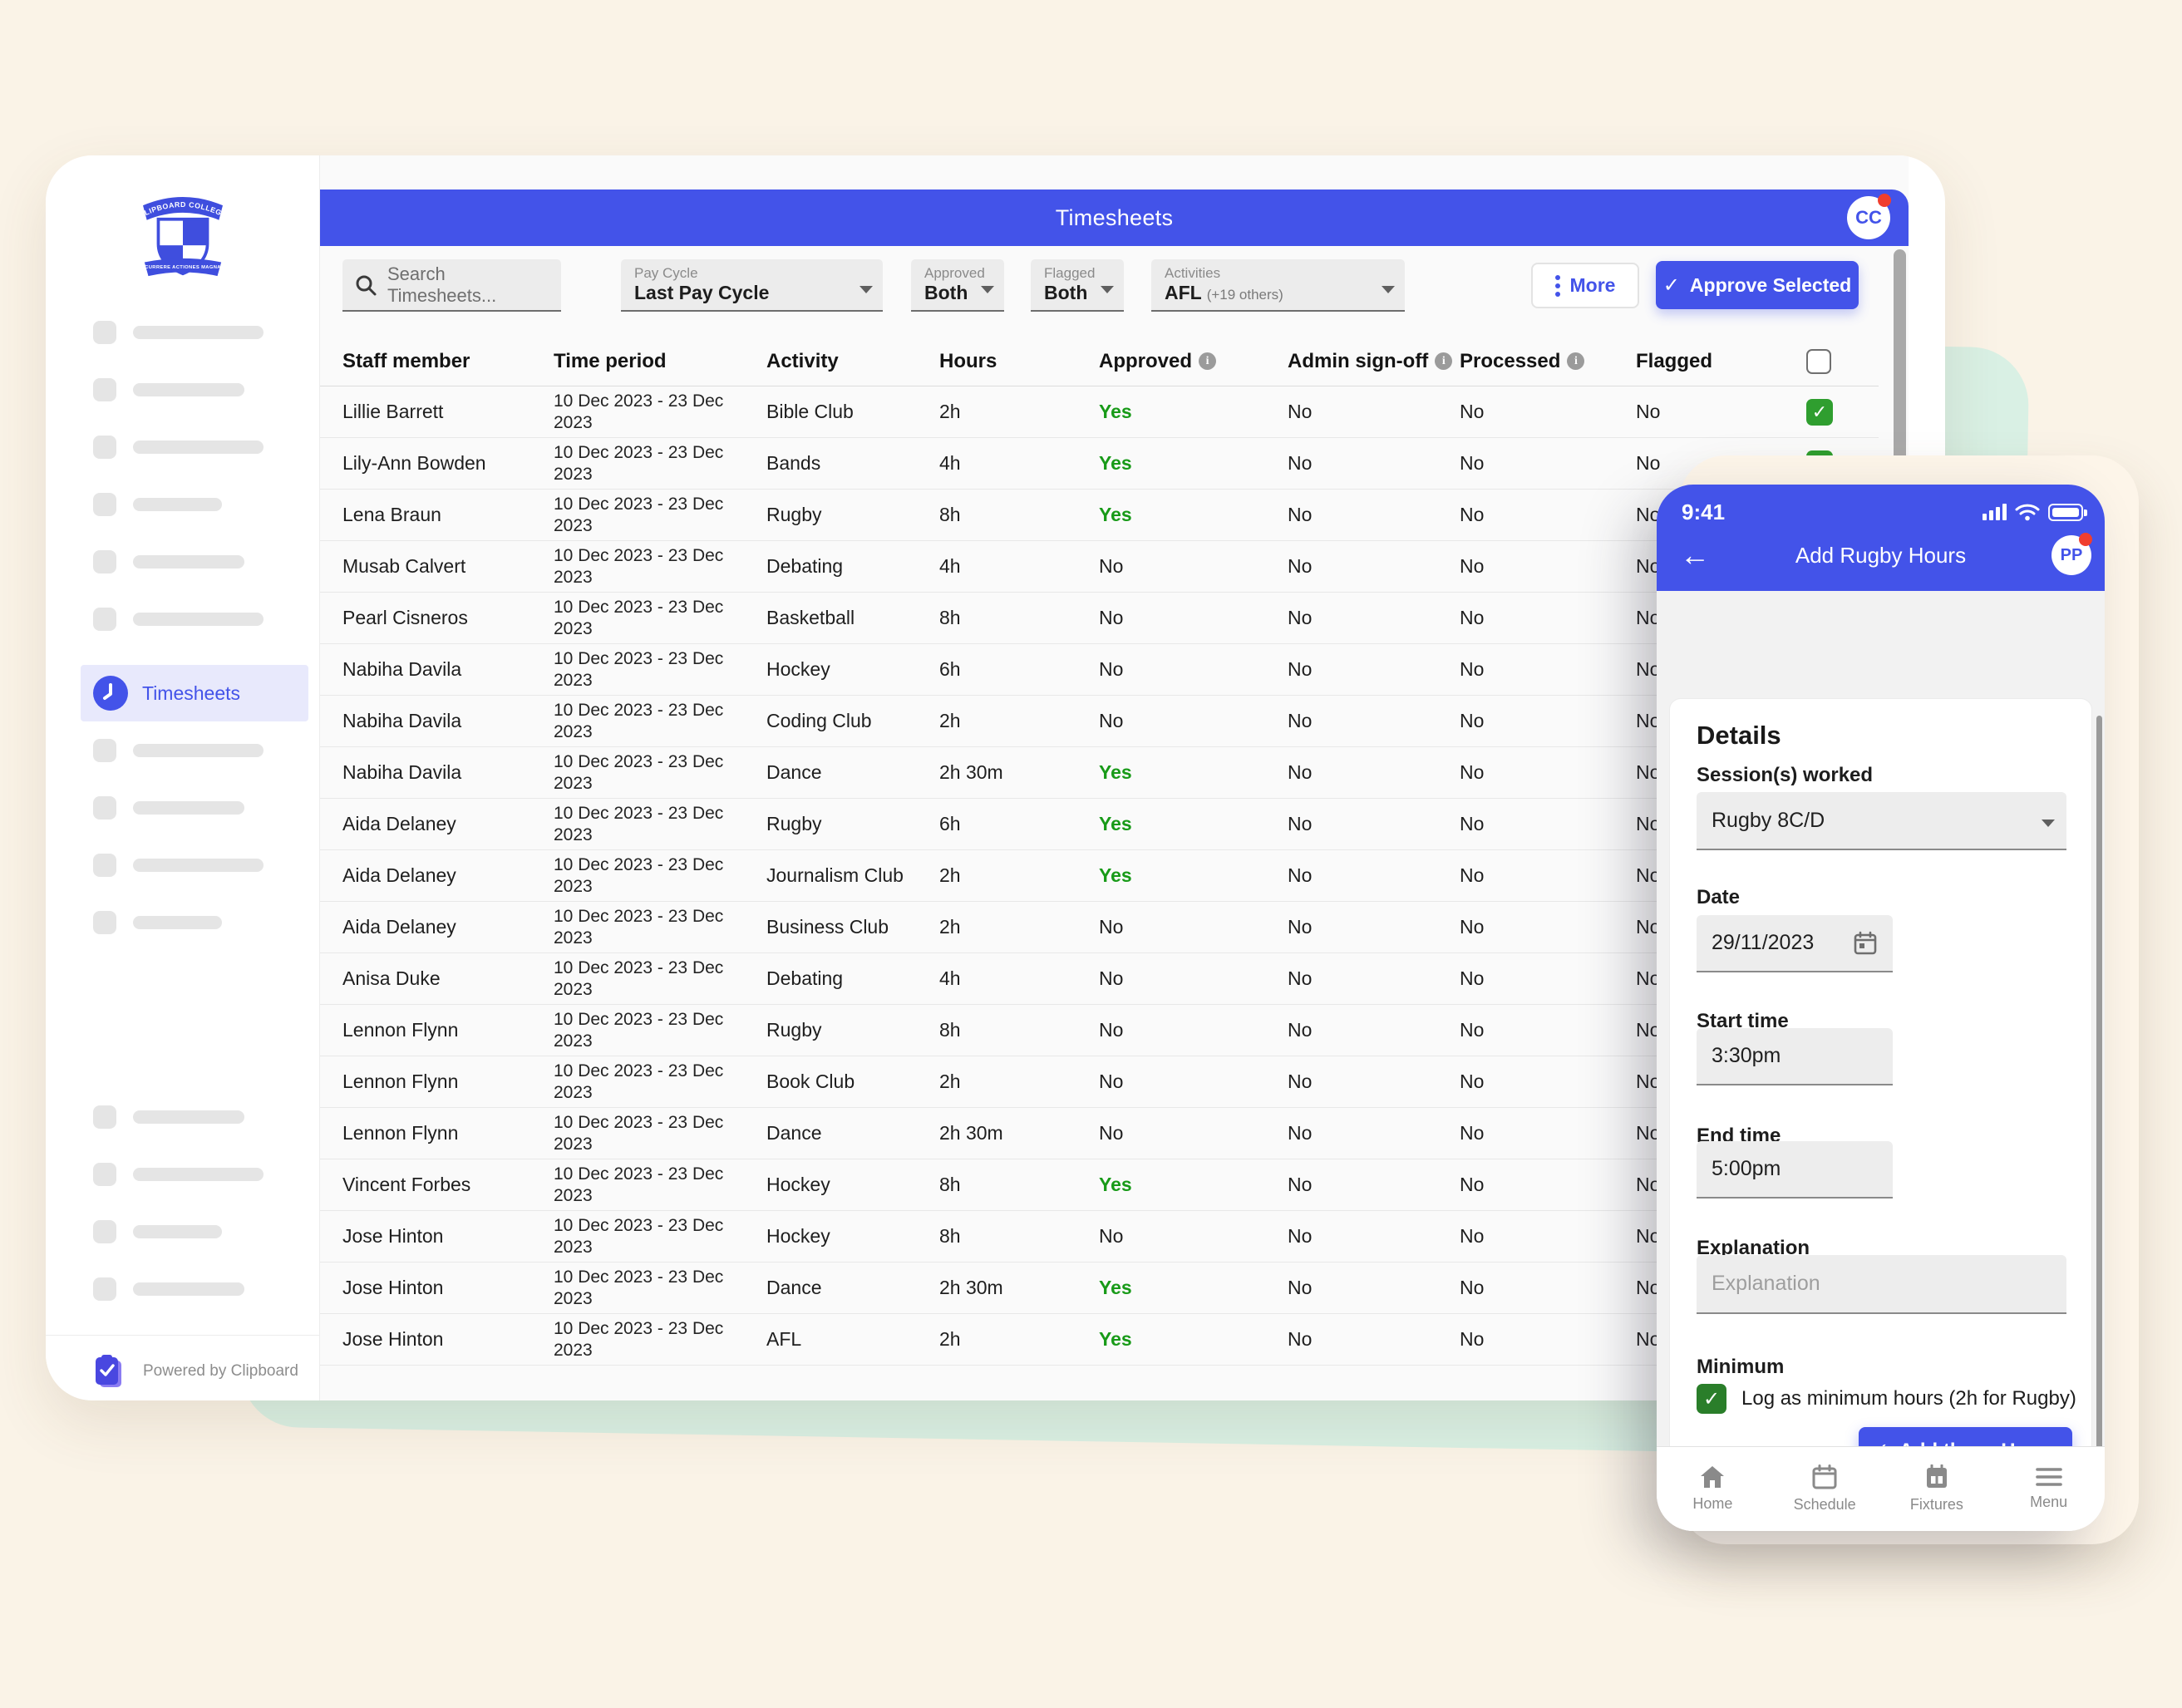 Image resolution: width=2182 pixels, height=1708 pixels. What do you see at coordinates (950, 669) in the screenshot?
I see `cell-hours: 6h` at bounding box center [950, 669].